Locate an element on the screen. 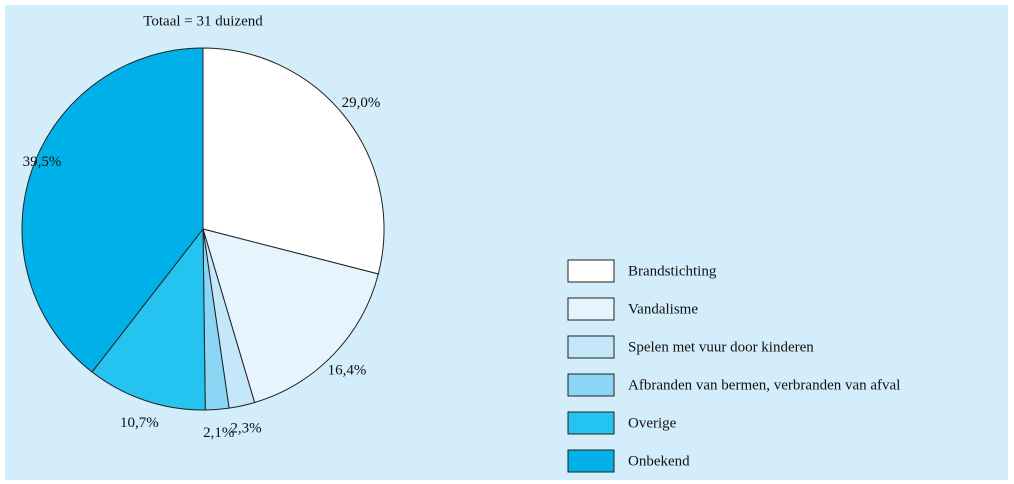 The width and height of the screenshot is (1014, 484). slice-label: 2,3% is located at coordinates (245, 429).